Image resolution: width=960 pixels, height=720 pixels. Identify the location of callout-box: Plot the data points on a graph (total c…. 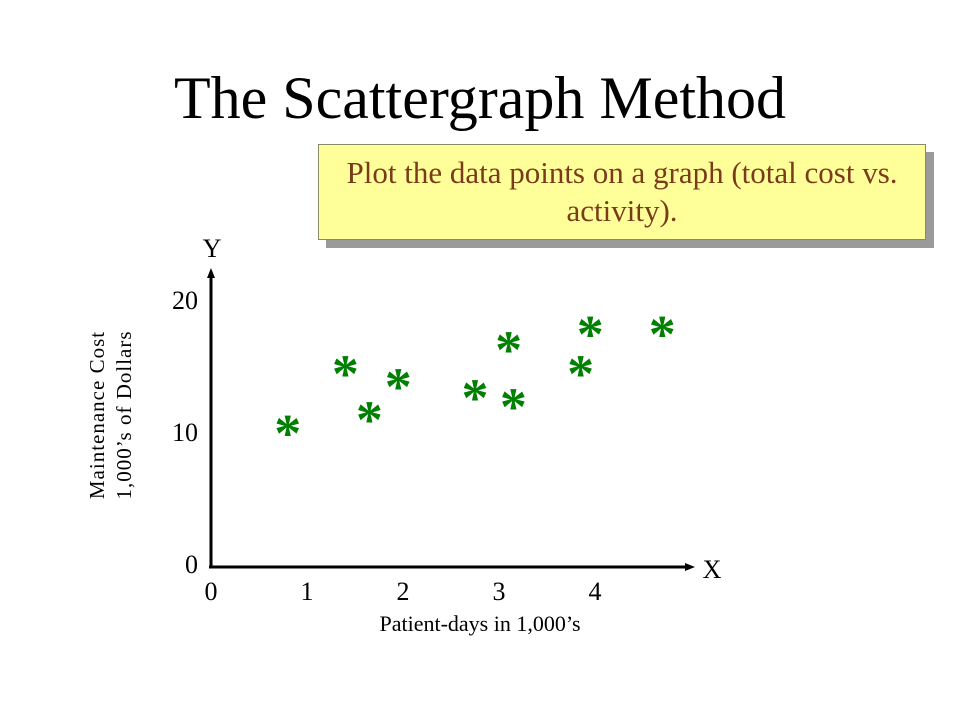
(622, 192).